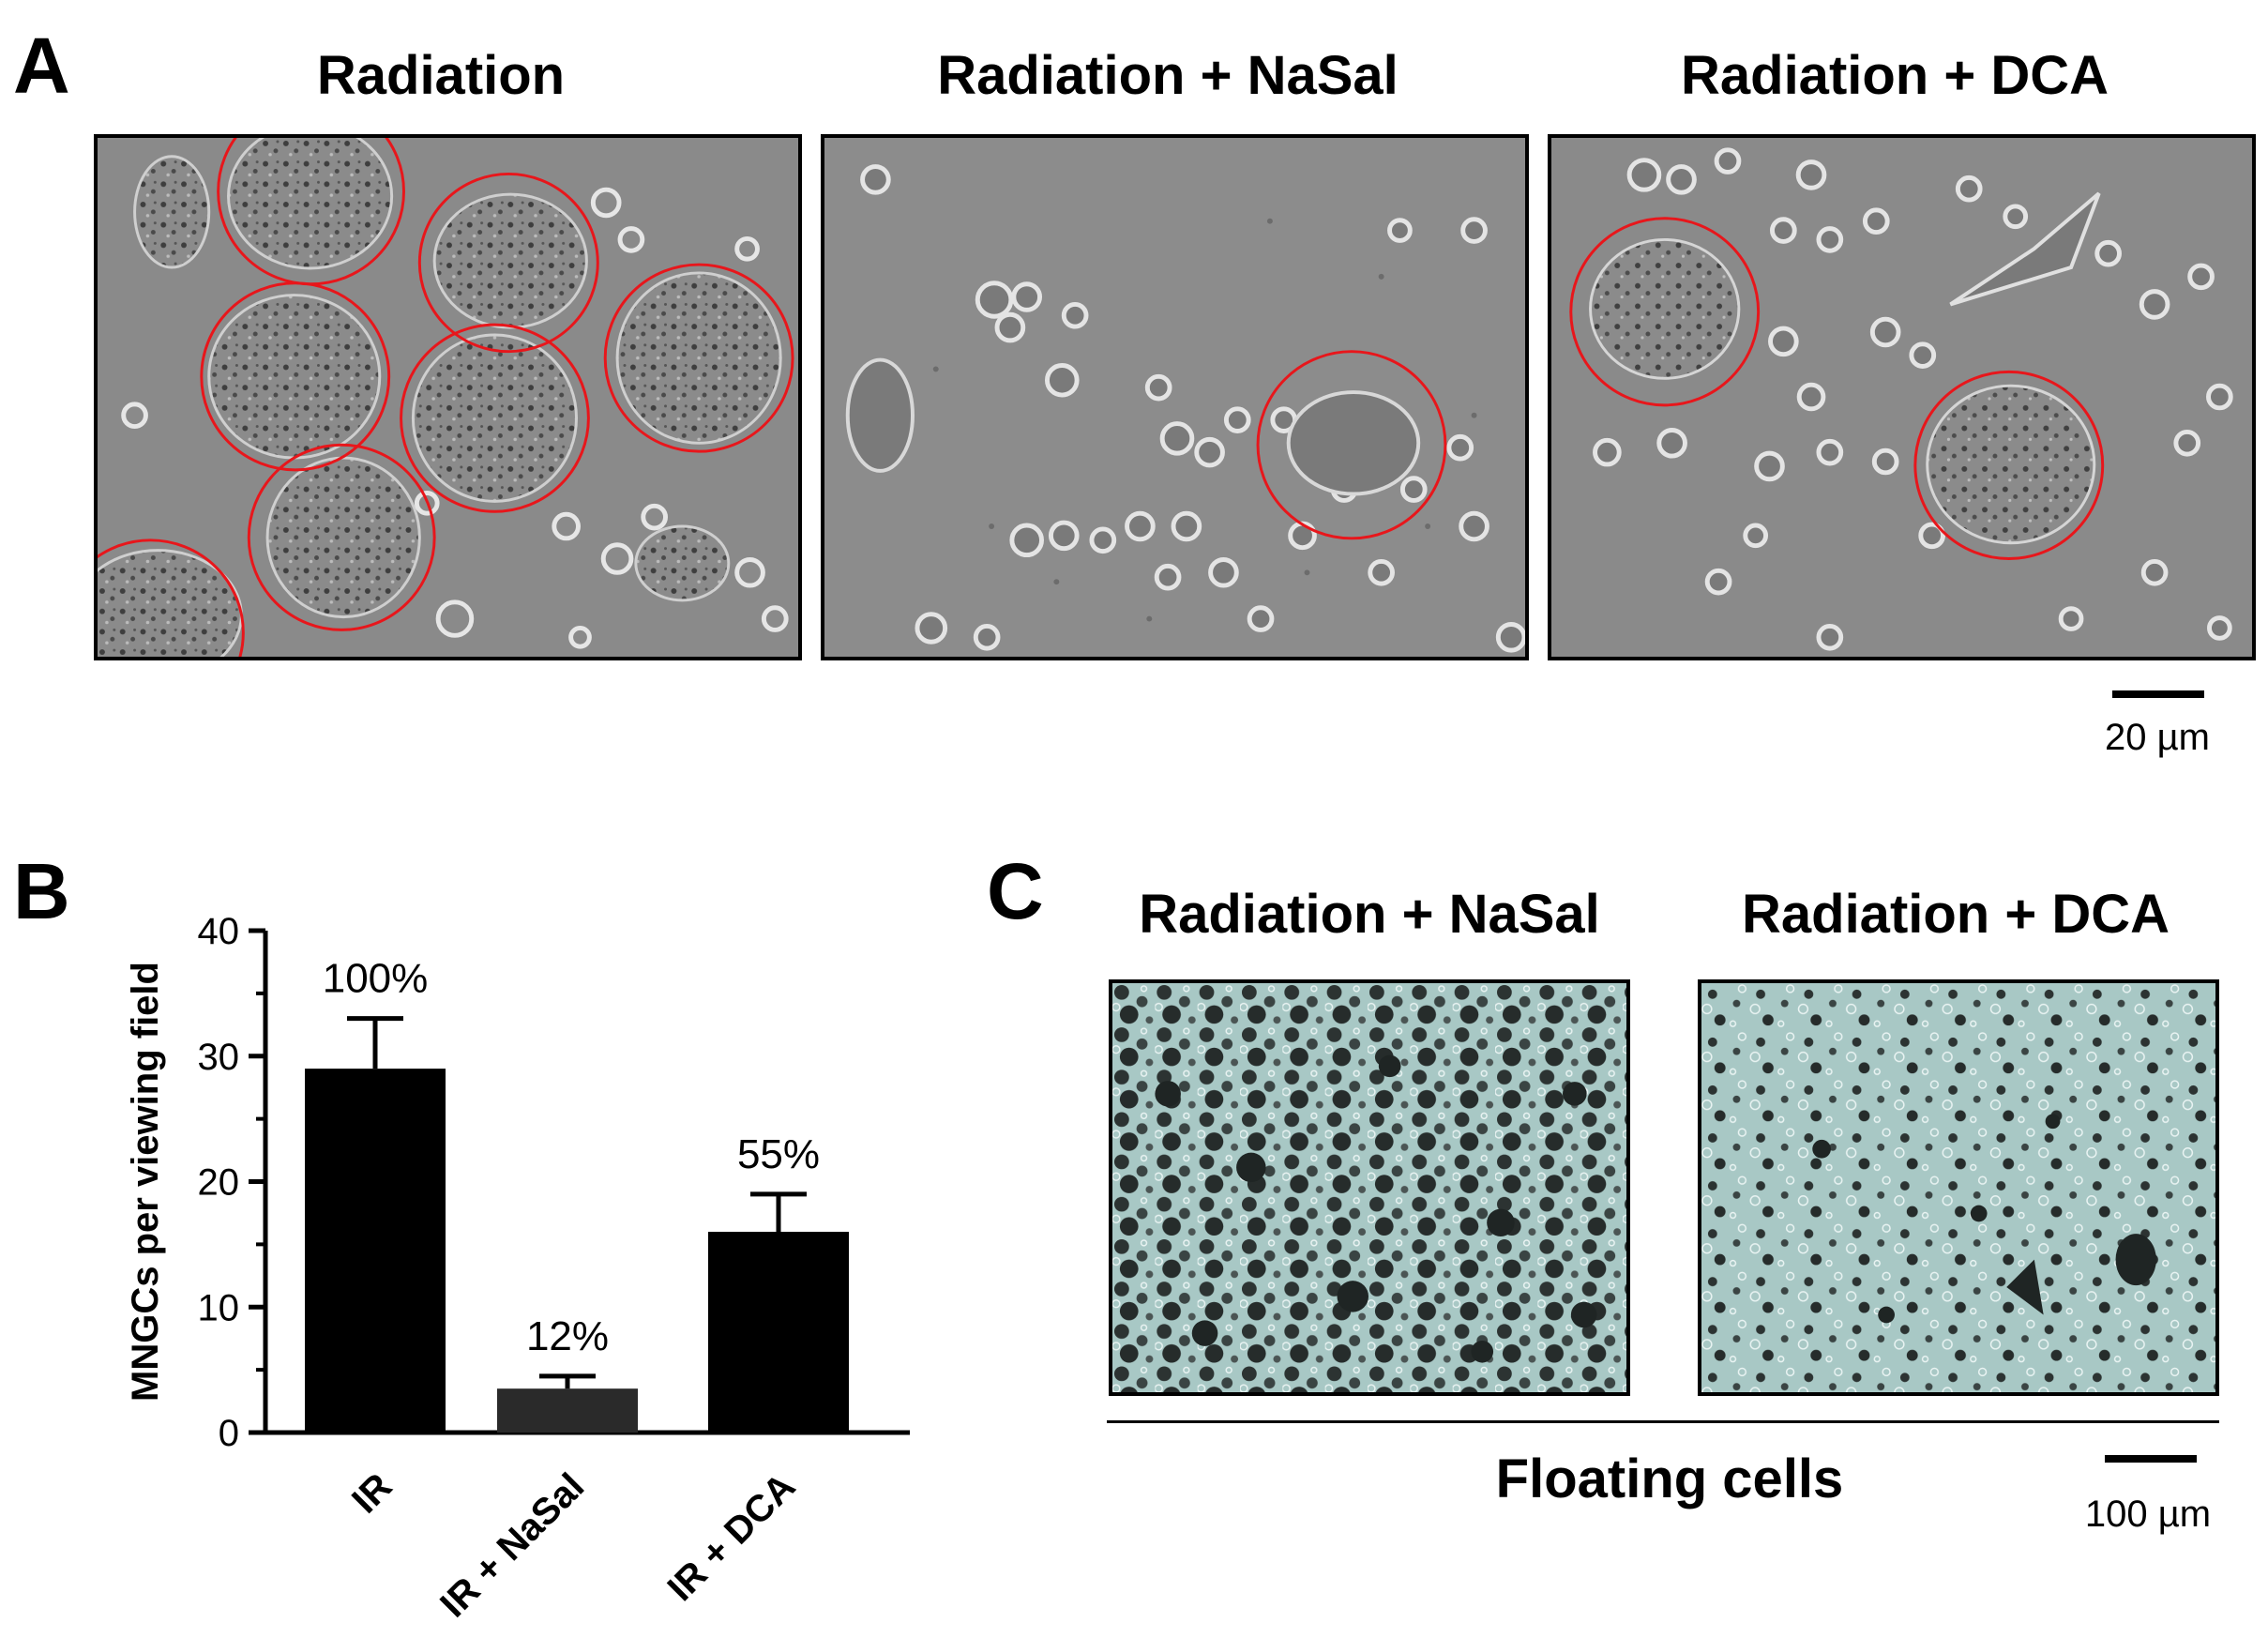  Describe the element at coordinates (1015, 891) in the screenshot. I see `panel-c-label: C` at that location.